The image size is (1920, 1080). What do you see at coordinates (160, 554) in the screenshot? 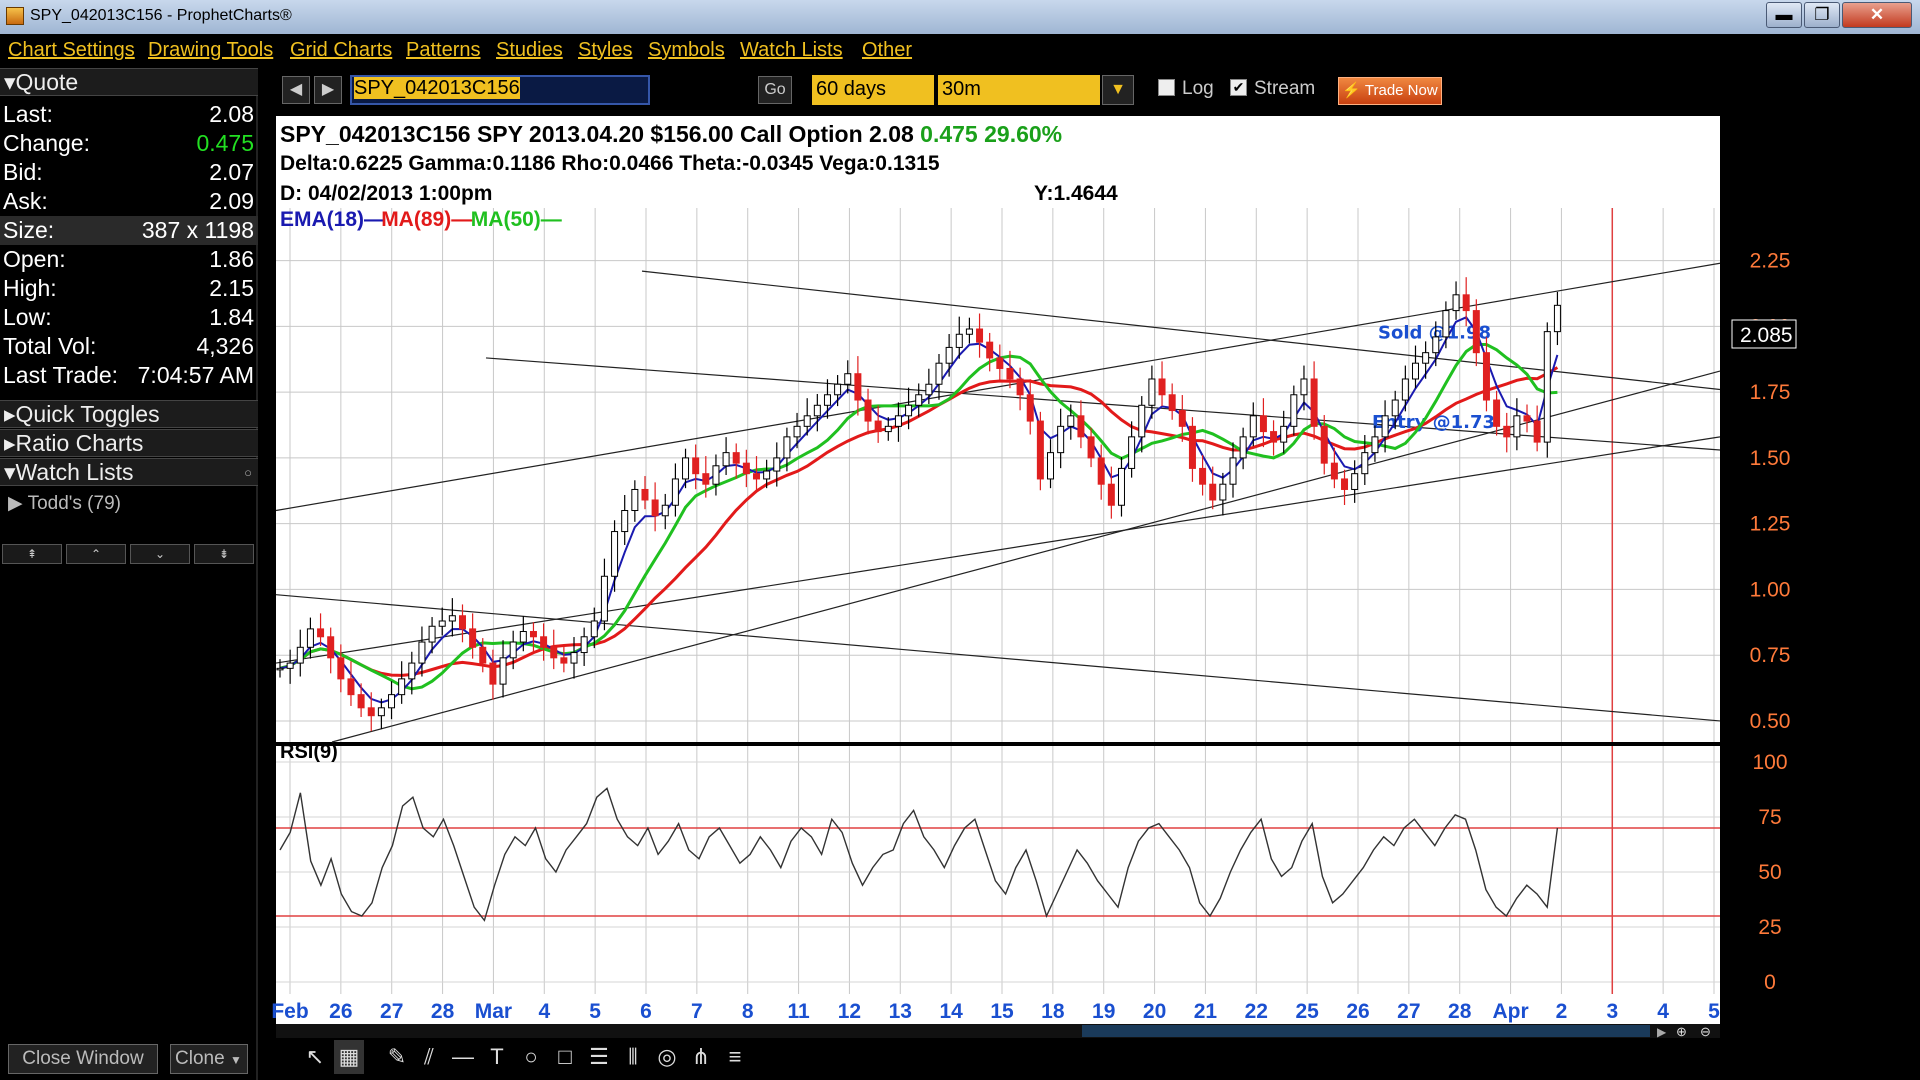
I see `move-down-button: ⌄` at bounding box center [160, 554].